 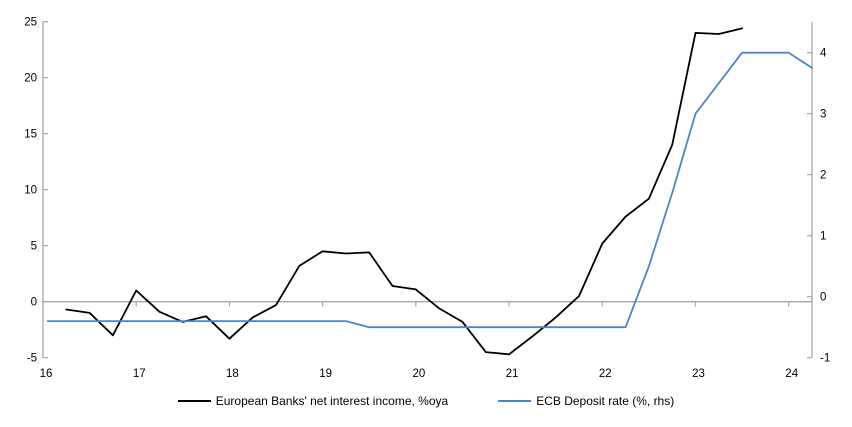 What do you see at coordinates (32, 359) in the screenshot?
I see `left-axis-tick-label: -5` at bounding box center [32, 359].